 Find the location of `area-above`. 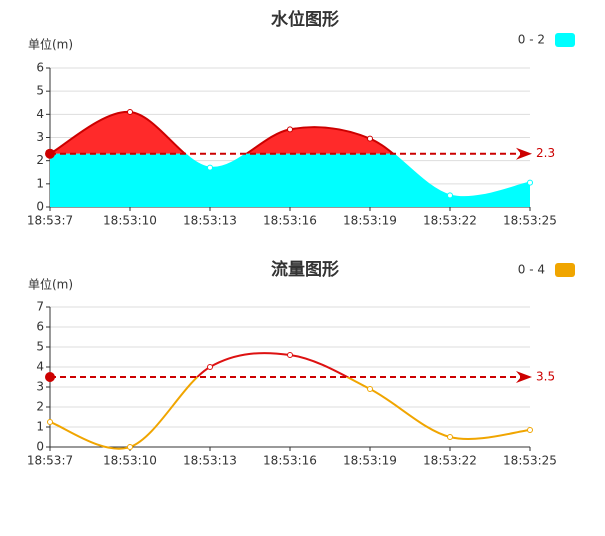

area-above is located at coordinates (222, 133).